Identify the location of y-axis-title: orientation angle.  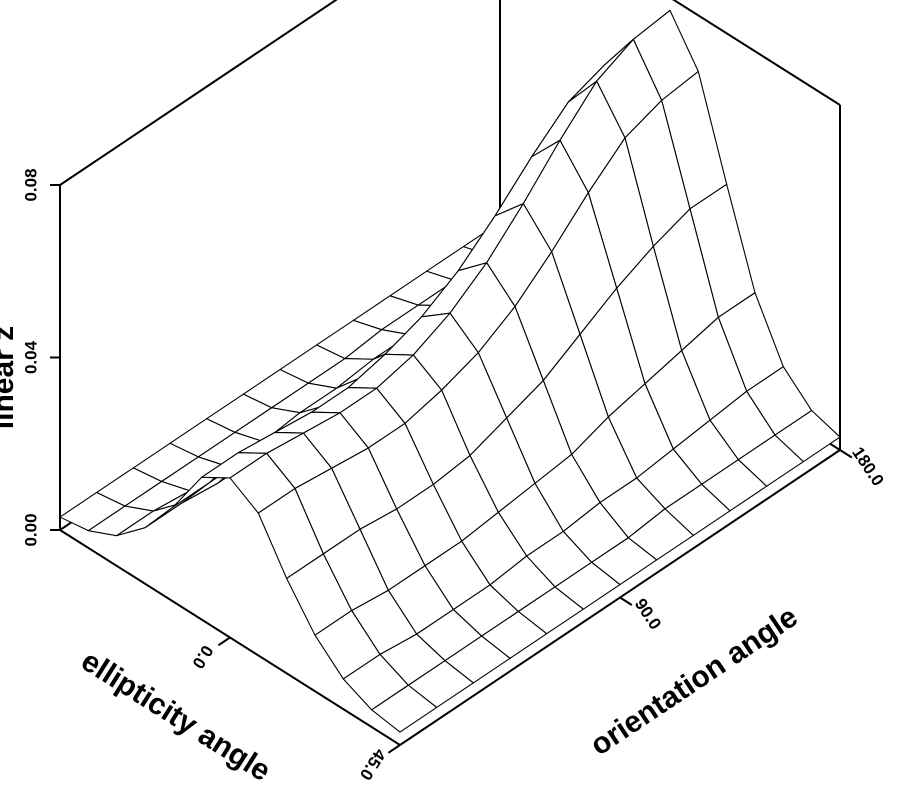
(694, 681).